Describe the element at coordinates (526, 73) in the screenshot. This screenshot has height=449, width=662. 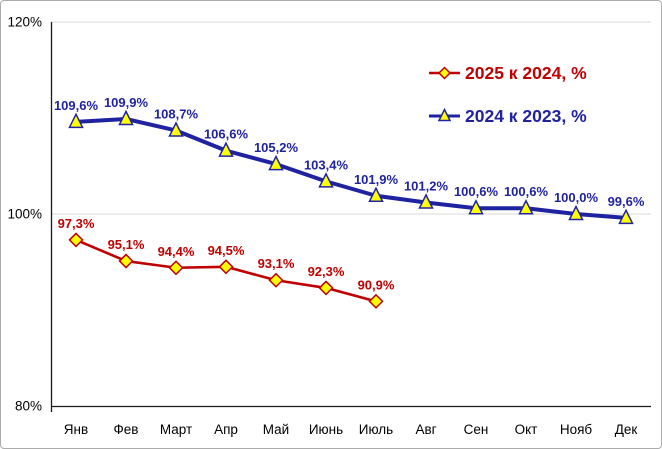
I see `legend-label: 2025 к 2024, %` at that location.